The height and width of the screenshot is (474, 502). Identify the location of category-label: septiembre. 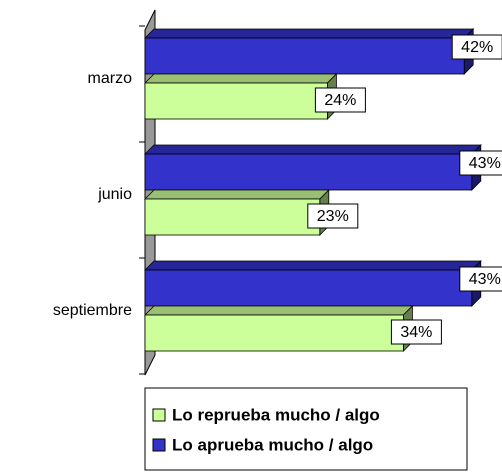
(92, 310).